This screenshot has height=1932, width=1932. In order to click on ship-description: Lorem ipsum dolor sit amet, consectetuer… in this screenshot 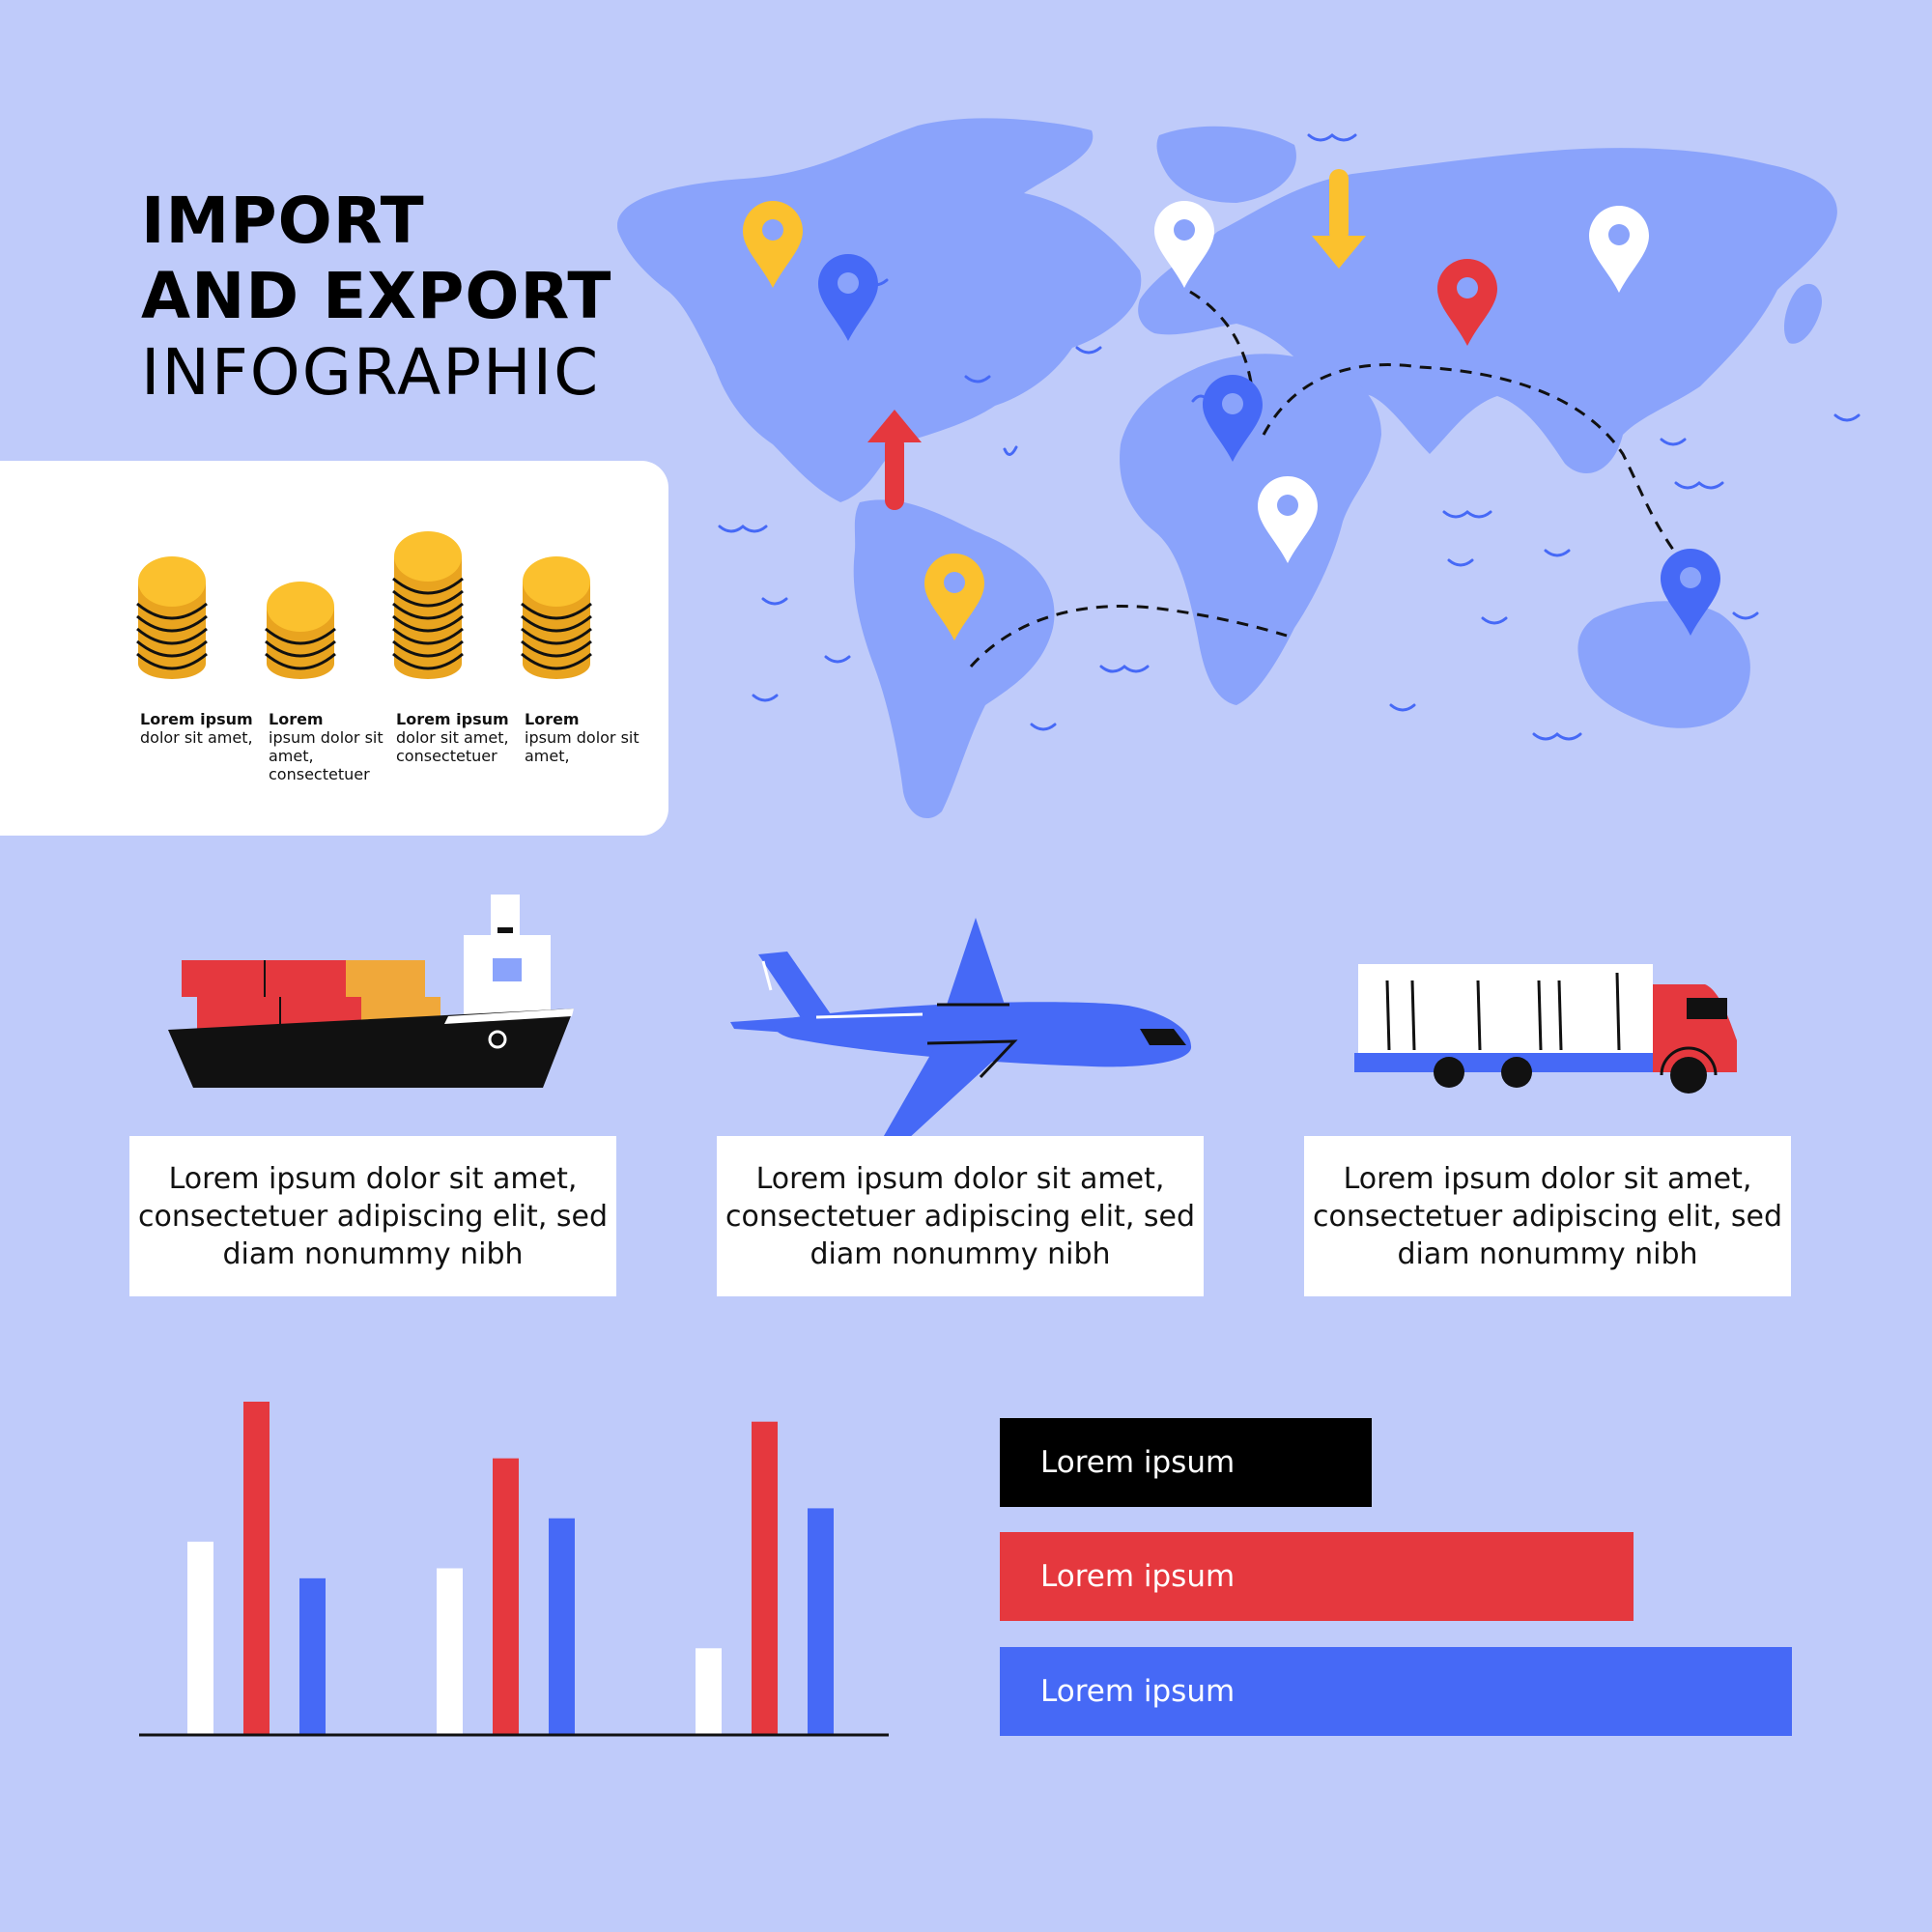, I will do `click(373, 1216)`.